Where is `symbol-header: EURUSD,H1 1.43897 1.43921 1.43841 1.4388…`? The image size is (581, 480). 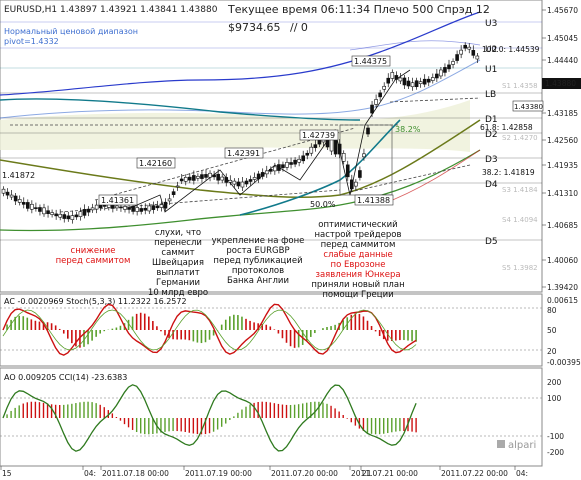 symbol-header: EURUSD,H1 1.43897 1.43921 1.43841 1.4388… is located at coordinates (111, 10).